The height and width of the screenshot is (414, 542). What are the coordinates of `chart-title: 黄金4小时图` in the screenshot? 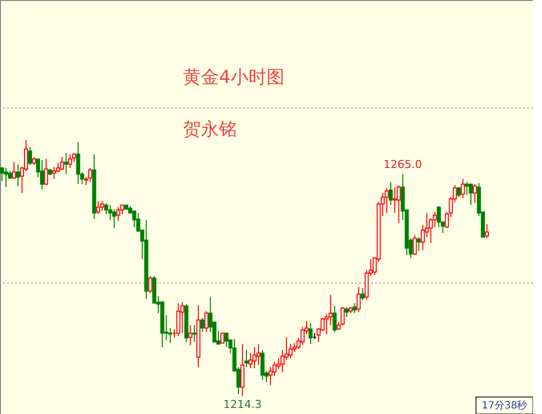 It's located at (233, 77).